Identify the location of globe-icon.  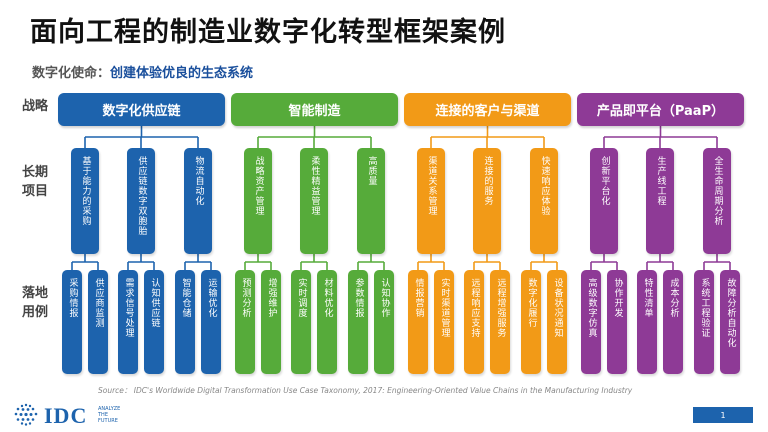
(26, 414).